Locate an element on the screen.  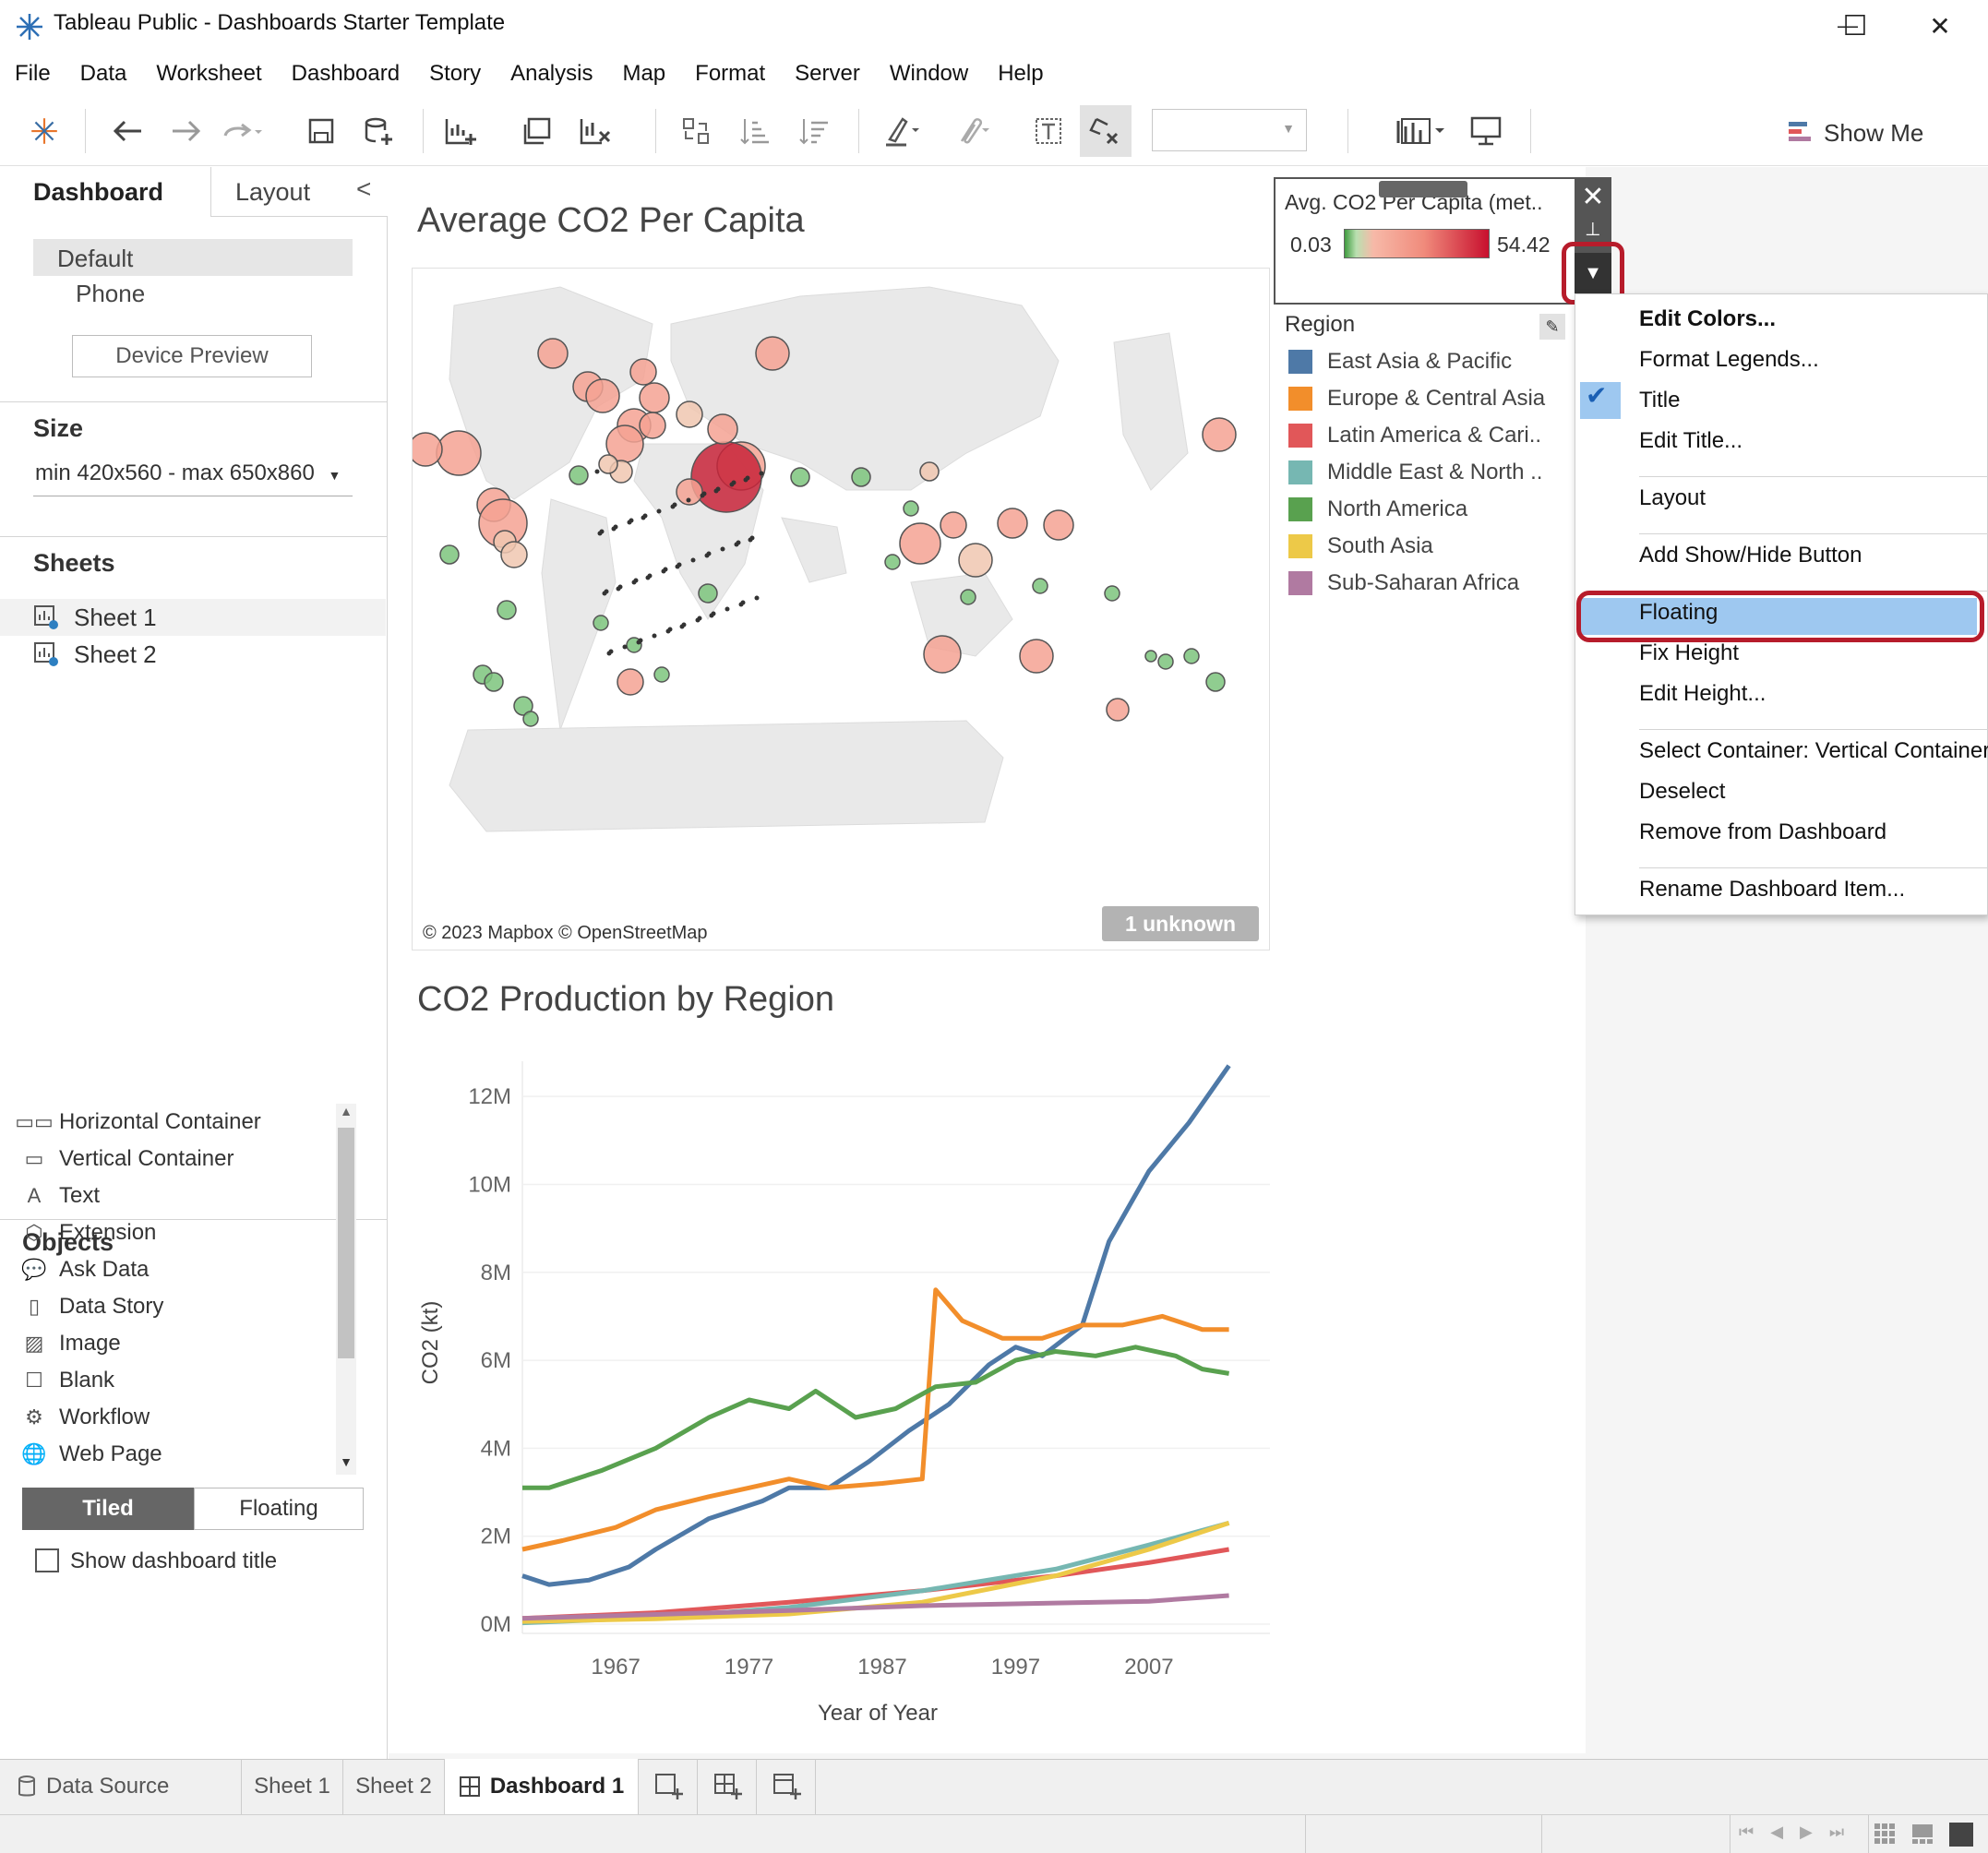
redo-icon is located at coordinates (187, 131).